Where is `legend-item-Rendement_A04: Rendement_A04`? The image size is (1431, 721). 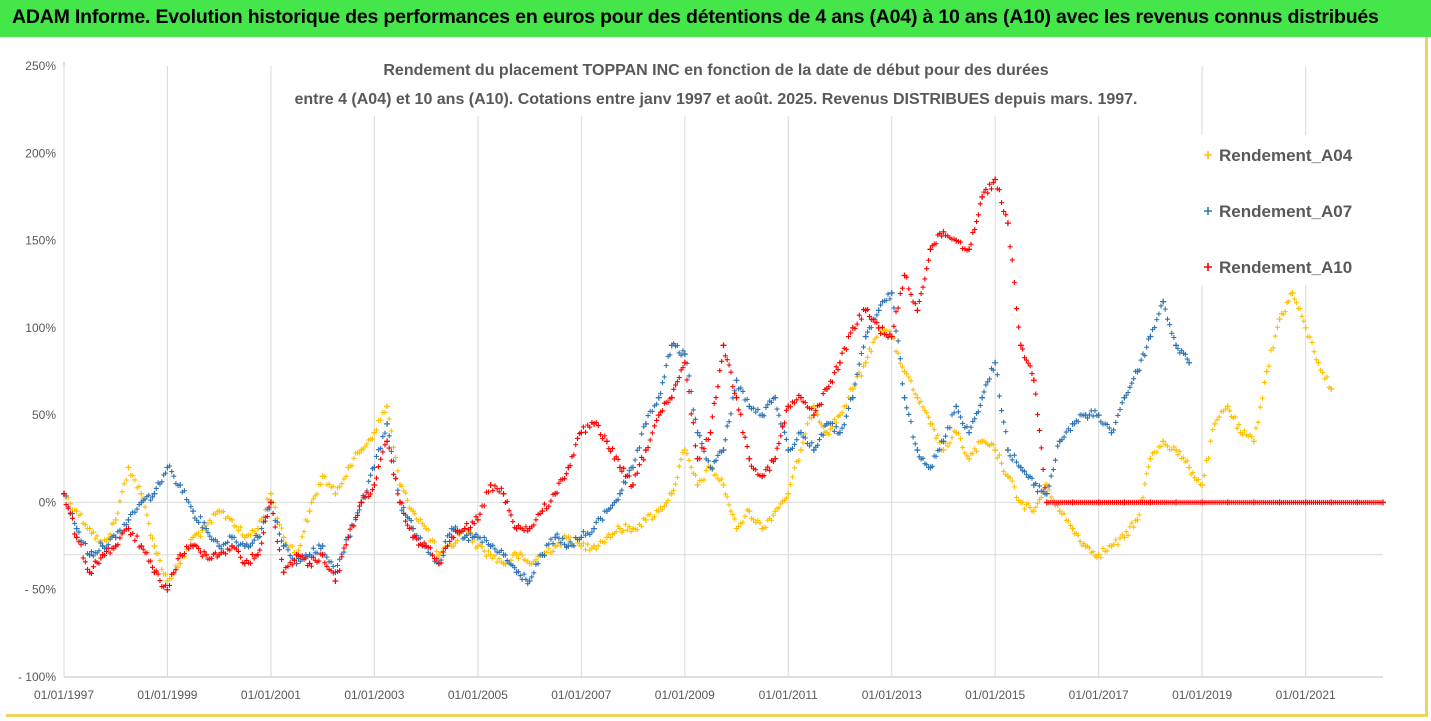
legend-item-Rendement_A04: Rendement_A04 is located at coordinates (1278, 155).